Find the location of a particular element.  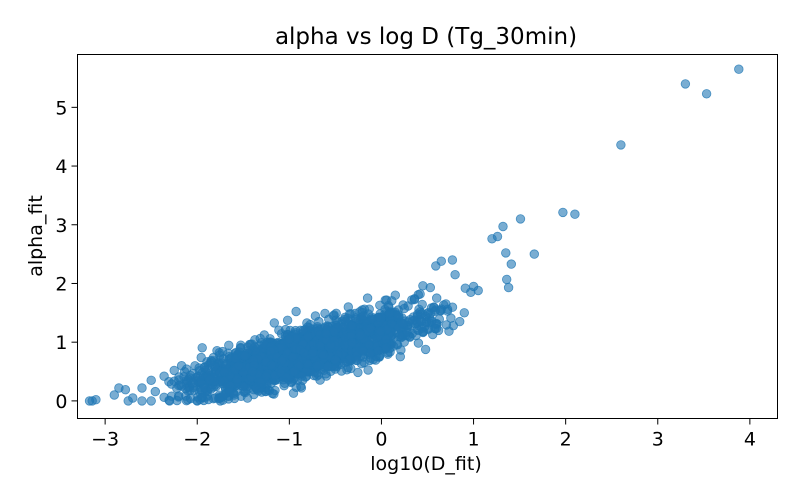

y-tick-label: 1 is located at coordinates (61, 343).